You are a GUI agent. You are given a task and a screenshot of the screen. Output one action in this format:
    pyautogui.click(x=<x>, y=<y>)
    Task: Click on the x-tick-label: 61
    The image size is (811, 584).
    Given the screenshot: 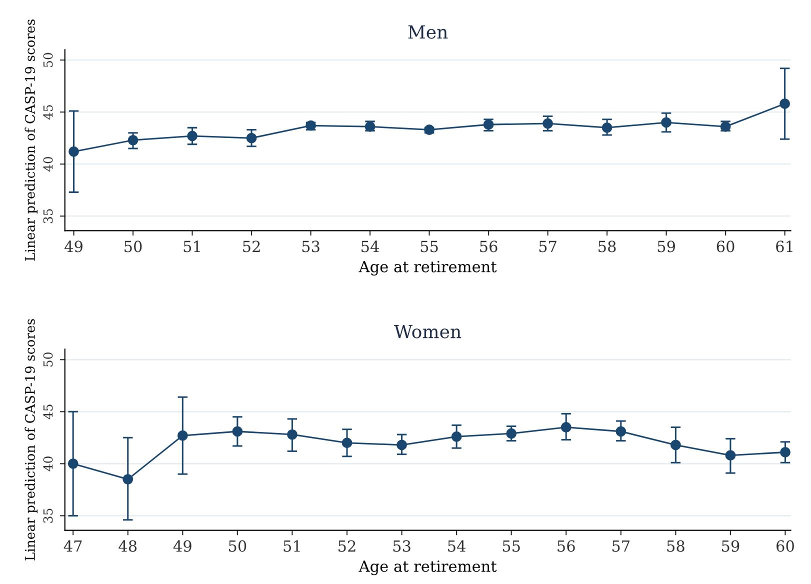 What is the action you would take?
    pyautogui.click(x=784, y=246)
    